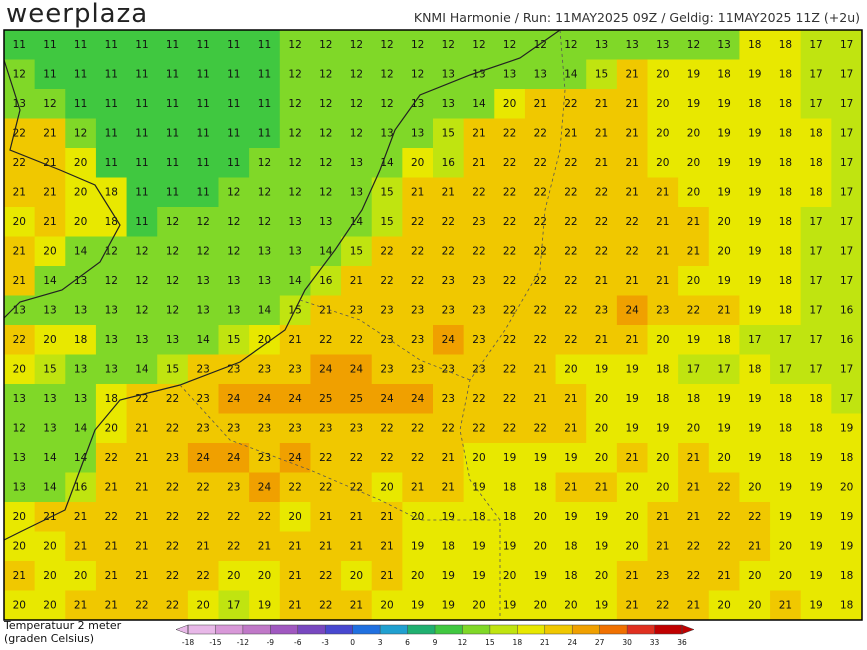 This screenshot has height=650, width=867. What do you see at coordinates (600, 642) in the screenshot?
I see `colorbar-tick-label: 27` at bounding box center [600, 642].